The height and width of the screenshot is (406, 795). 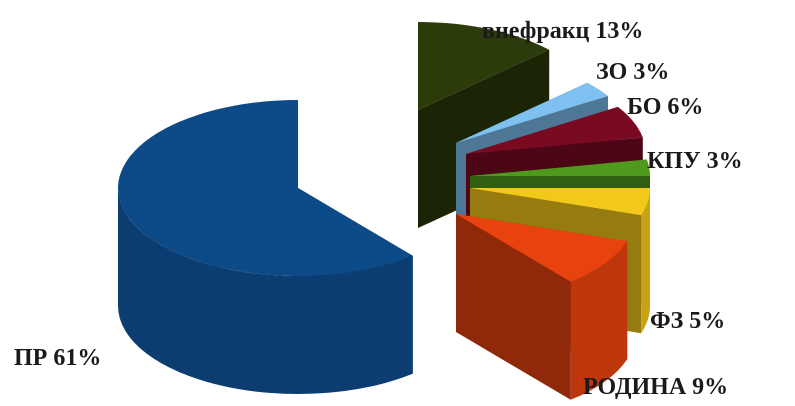 I want to click on slice-label-rodina: РОДИНА 9%, so click(x=655, y=387).